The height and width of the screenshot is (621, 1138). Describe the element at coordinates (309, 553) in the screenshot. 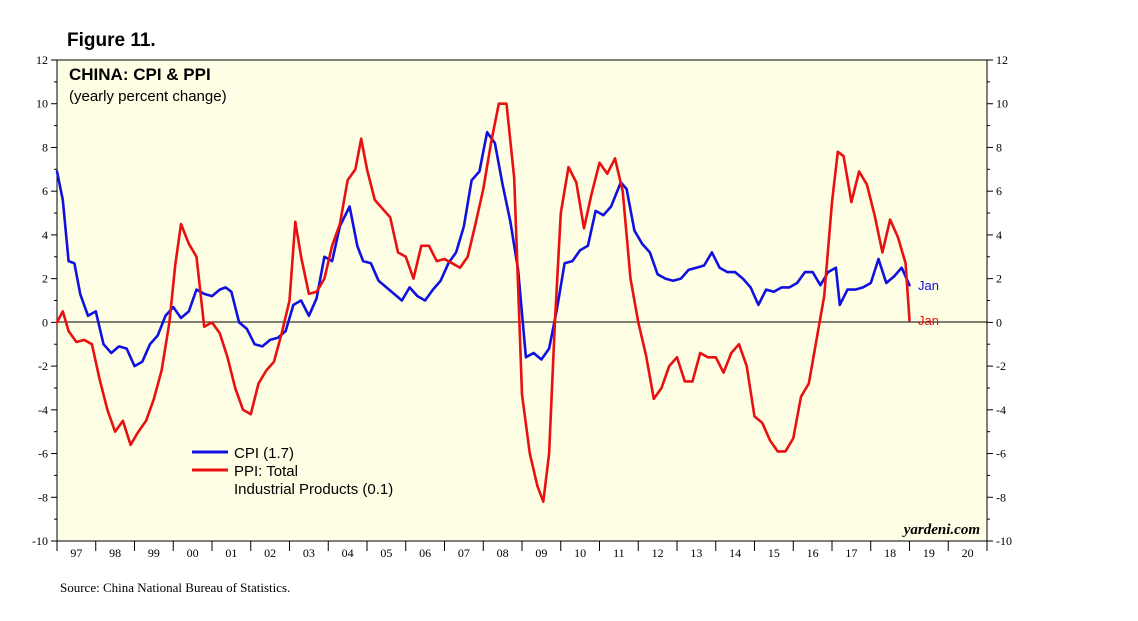

I see `x-tick-label: 03` at that location.